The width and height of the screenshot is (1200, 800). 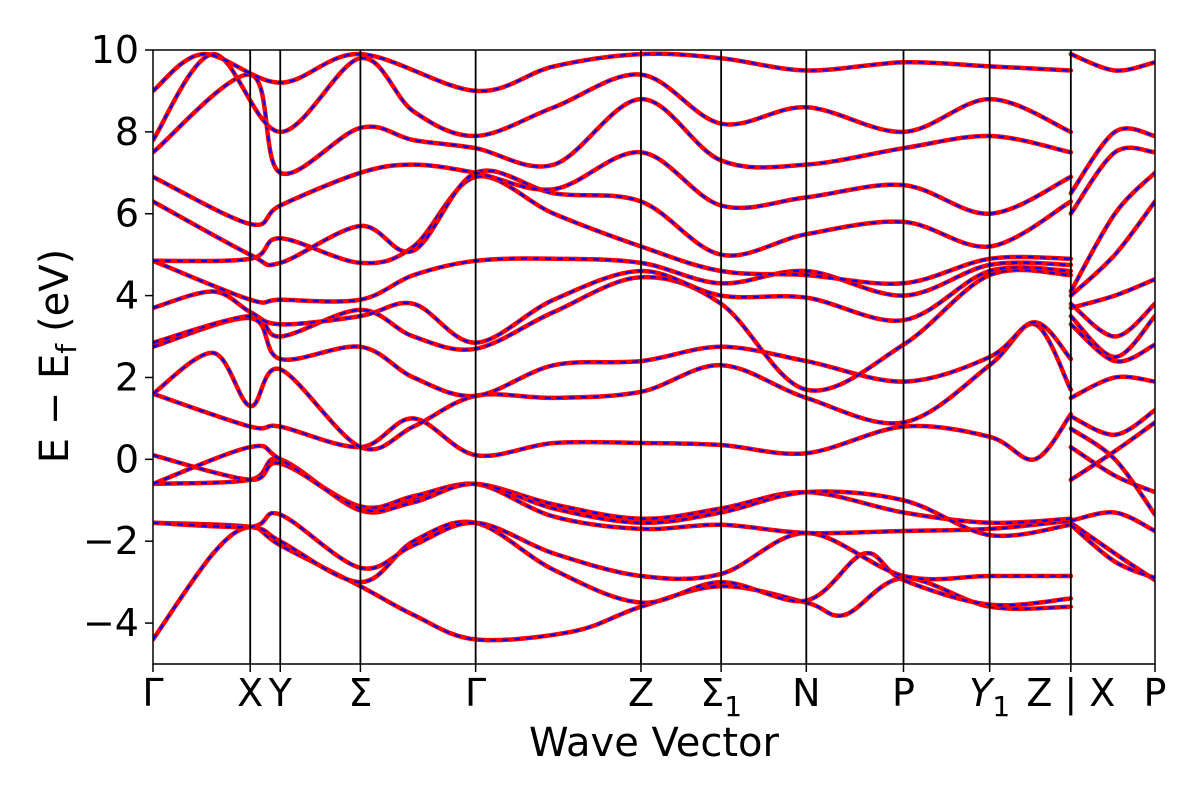 I want to click on y-axis-title: E − Ef (eV), so click(x=57, y=356).